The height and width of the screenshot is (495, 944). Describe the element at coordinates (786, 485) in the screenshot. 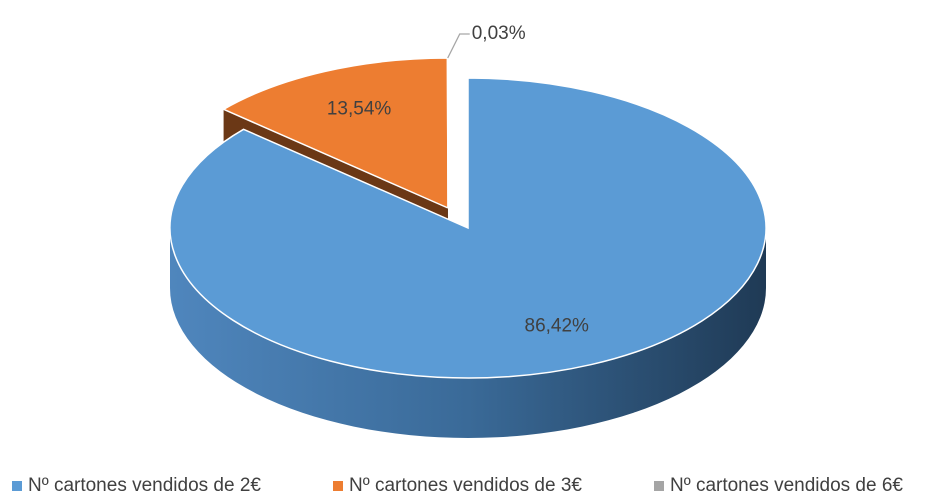

I see `legend-label: Nº cartones vendidos de 6€` at that location.